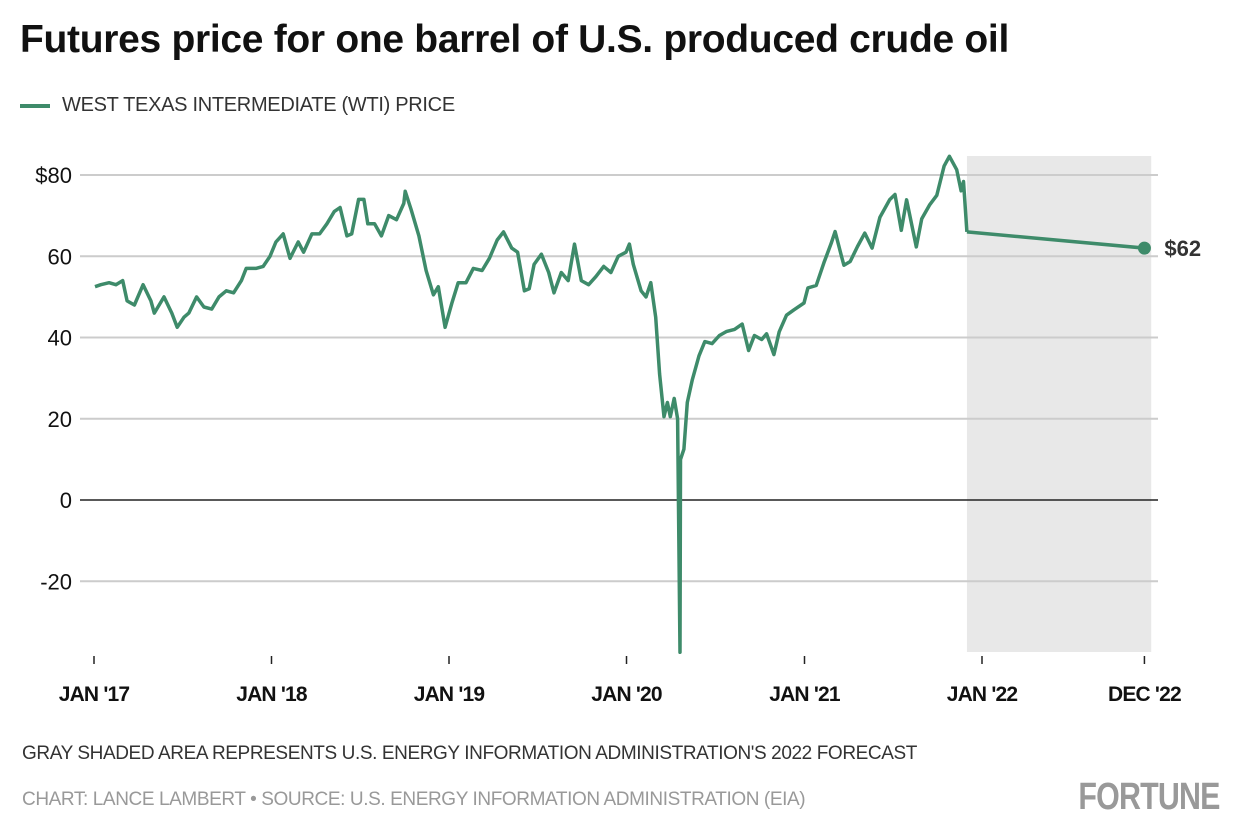 The width and height of the screenshot is (1240, 840). I want to click on y-tick-label: $80, so click(53, 175).